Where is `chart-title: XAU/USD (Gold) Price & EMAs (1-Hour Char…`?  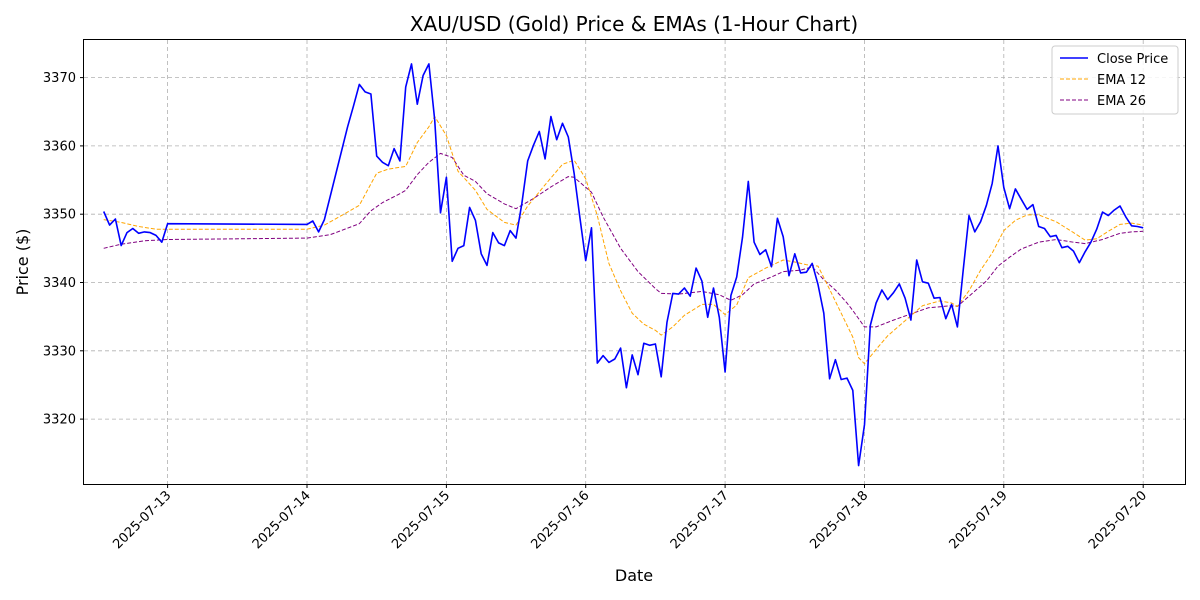
chart-title: XAU/USD (Gold) Price & EMAs (1-Hour Char… is located at coordinates (634, 24).